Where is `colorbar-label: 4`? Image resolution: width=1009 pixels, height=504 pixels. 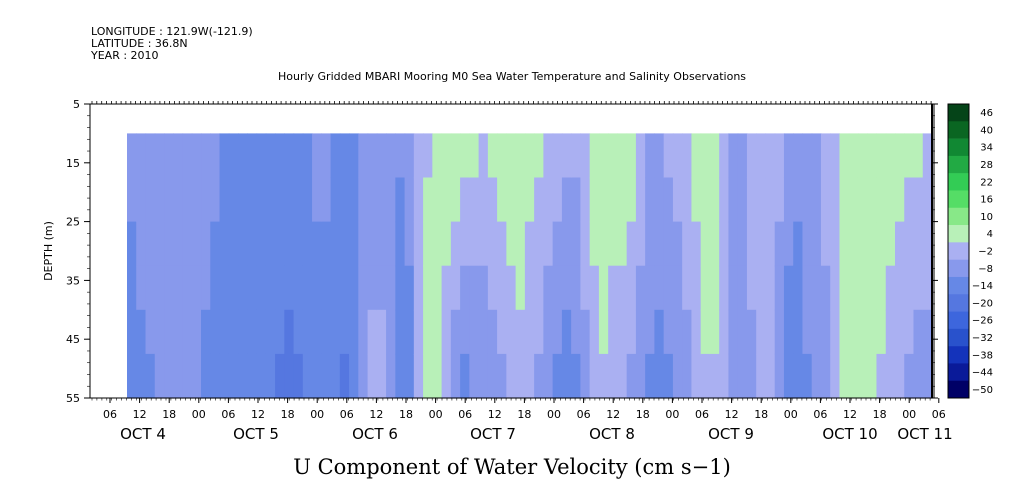 colorbar-label: 4 is located at coordinates (990, 234).